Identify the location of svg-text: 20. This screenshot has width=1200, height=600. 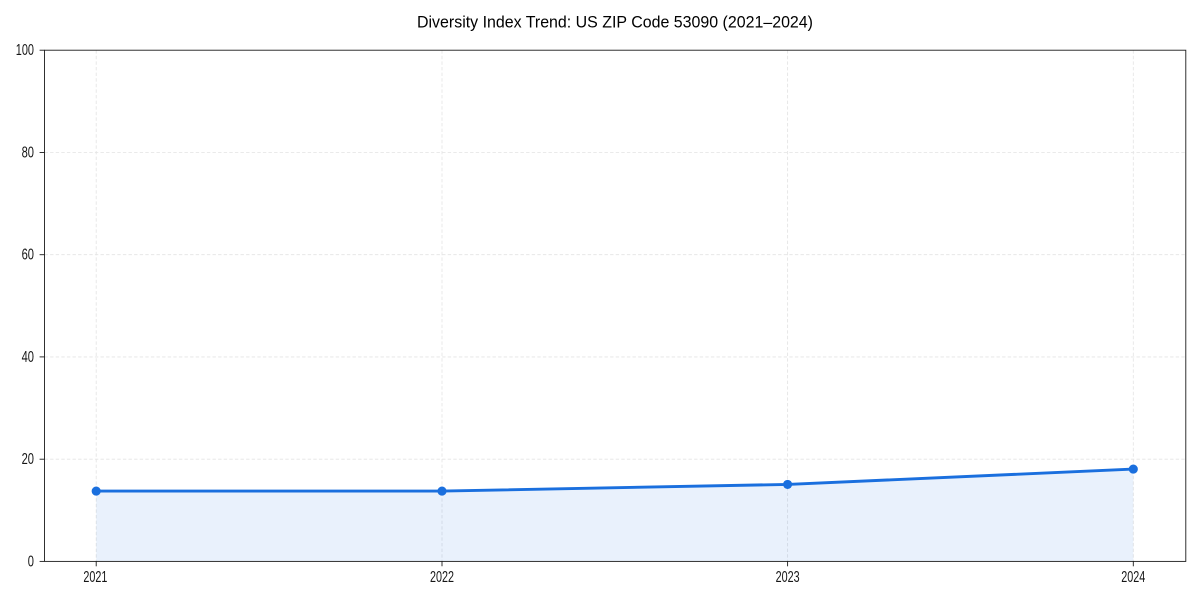
(28, 459).